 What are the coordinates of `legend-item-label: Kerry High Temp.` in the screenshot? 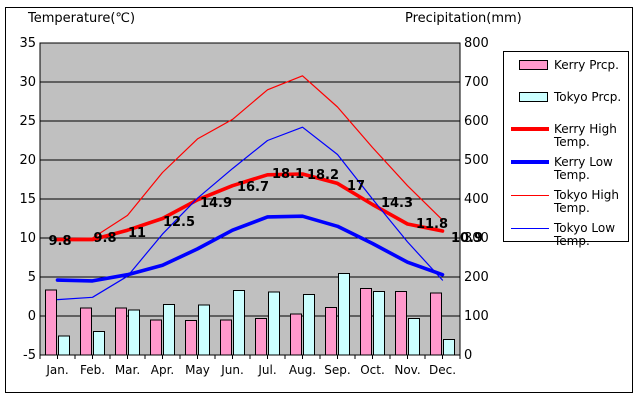 It's located at (585, 136).